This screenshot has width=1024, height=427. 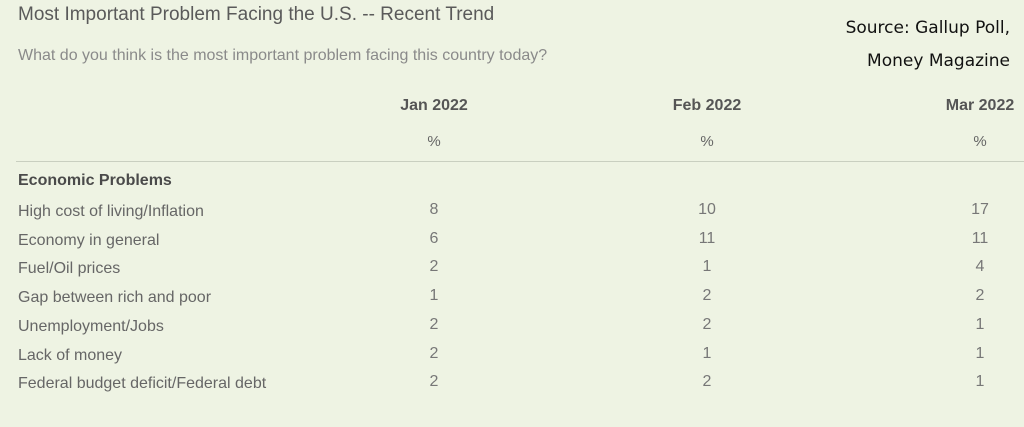 I want to click on source-line-2: Money Magazine, so click(x=938, y=61).